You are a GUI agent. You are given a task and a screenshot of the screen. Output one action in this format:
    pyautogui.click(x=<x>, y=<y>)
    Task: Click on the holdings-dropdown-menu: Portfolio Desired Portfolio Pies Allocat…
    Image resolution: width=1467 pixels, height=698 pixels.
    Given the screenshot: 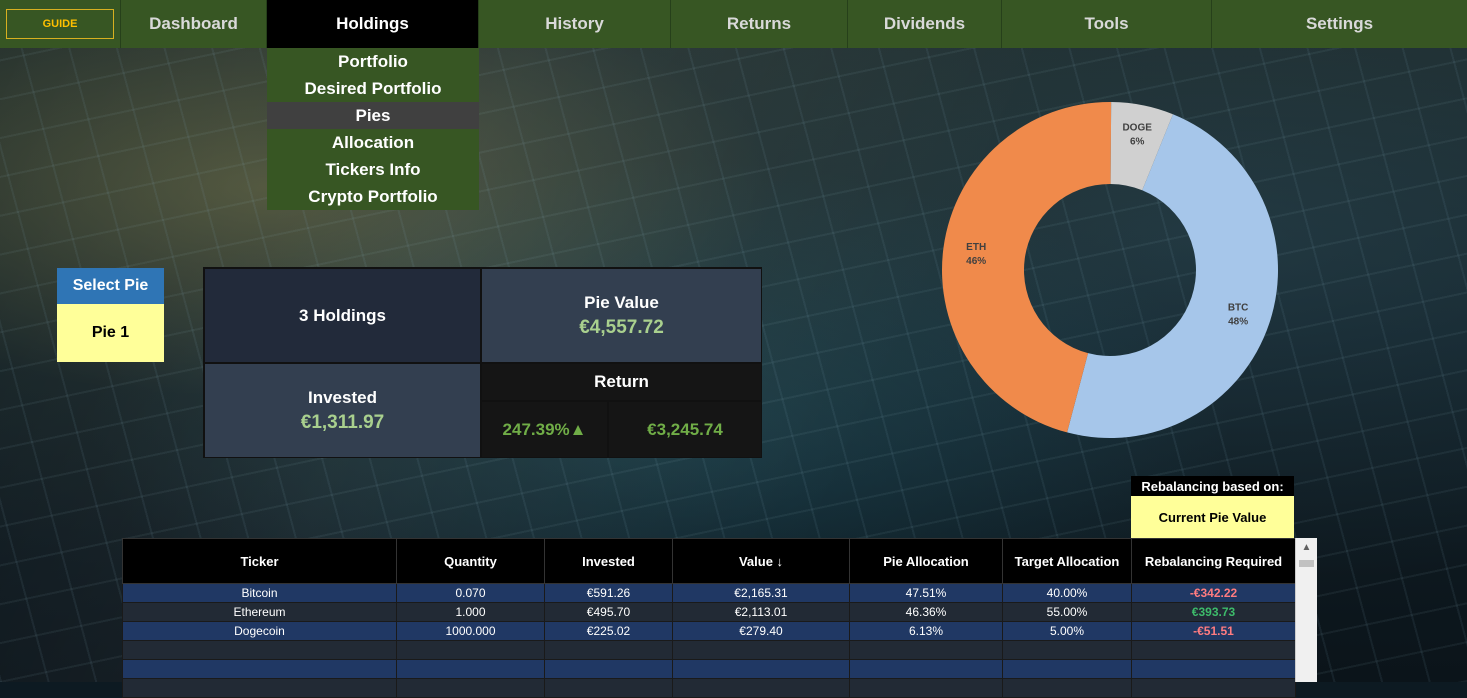 What is the action you would take?
    pyautogui.click(x=373, y=129)
    